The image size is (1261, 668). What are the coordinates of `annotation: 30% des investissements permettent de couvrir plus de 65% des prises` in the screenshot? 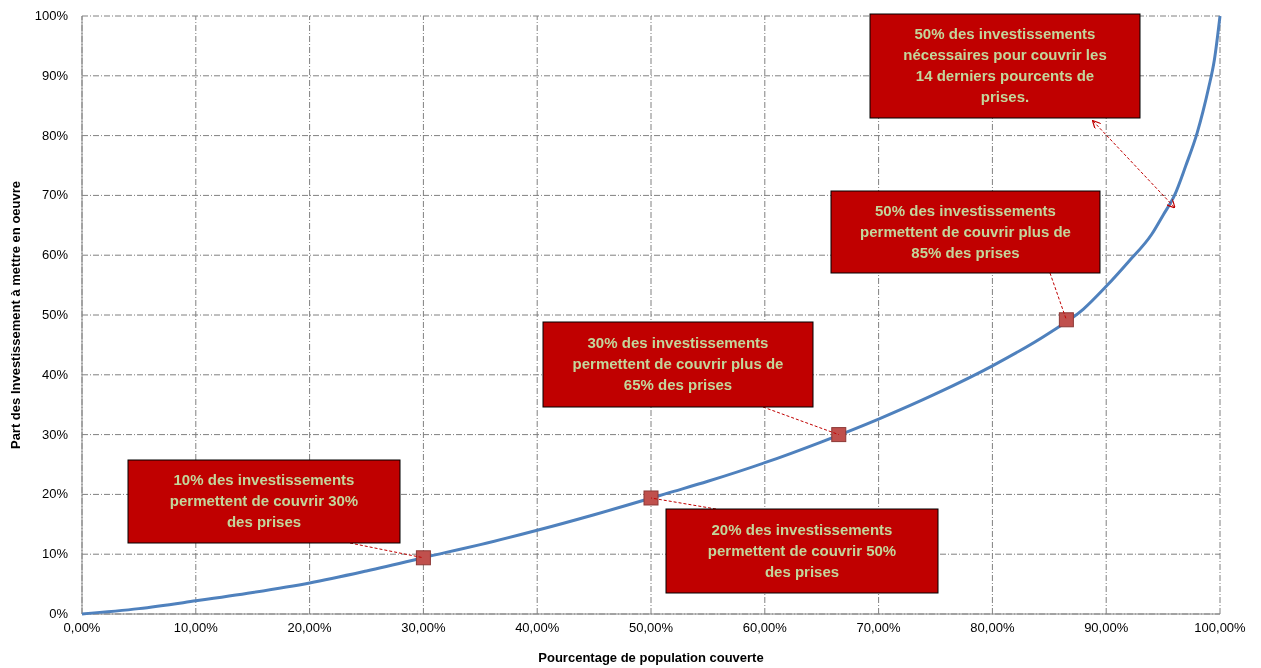 It's located at (678, 363).